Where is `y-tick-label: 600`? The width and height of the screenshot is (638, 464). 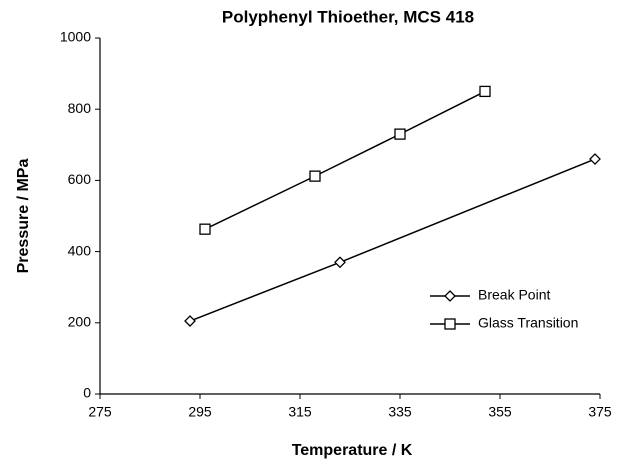 y-tick-label: 600 is located at coordinates (80, 179).